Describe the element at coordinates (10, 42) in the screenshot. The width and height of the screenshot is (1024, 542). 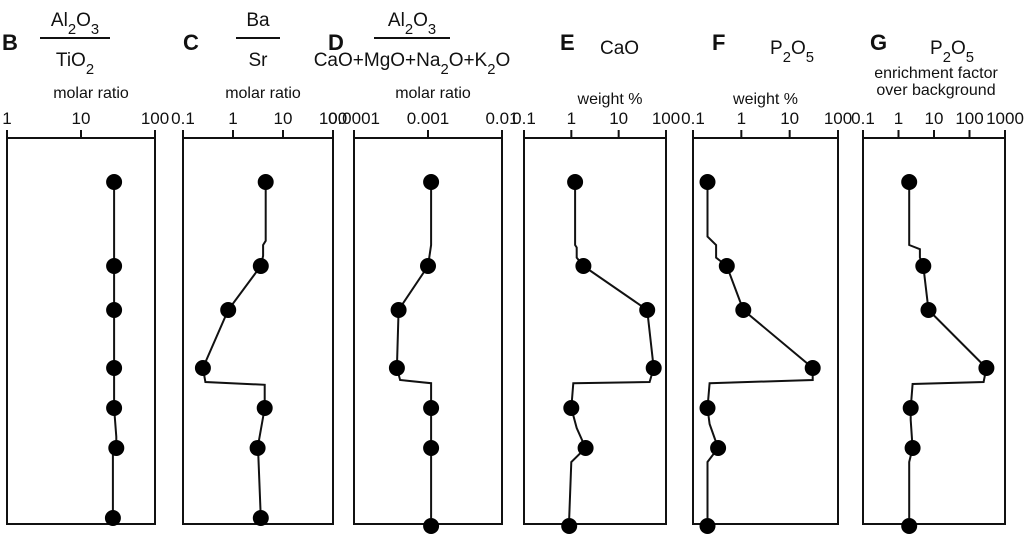
I see `panel-letter: B` at that location.